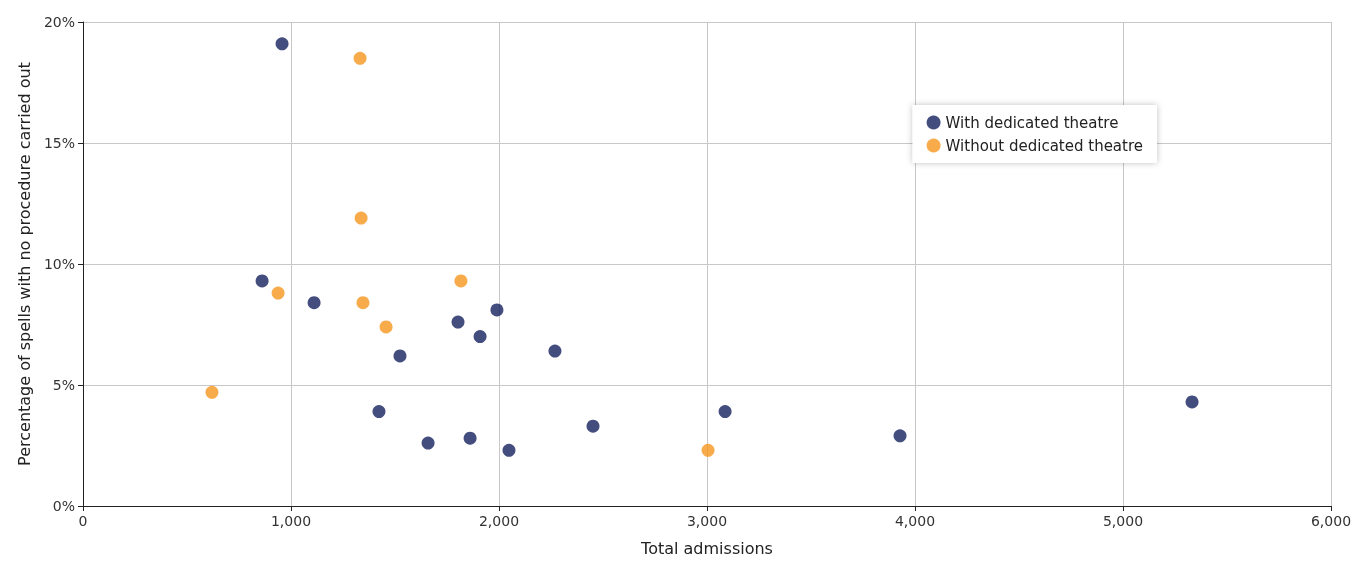  What do you see at coordinates (83, 521) in the screenshot?
I see `x-tick-label: 0` at bounding box center [83, 521].